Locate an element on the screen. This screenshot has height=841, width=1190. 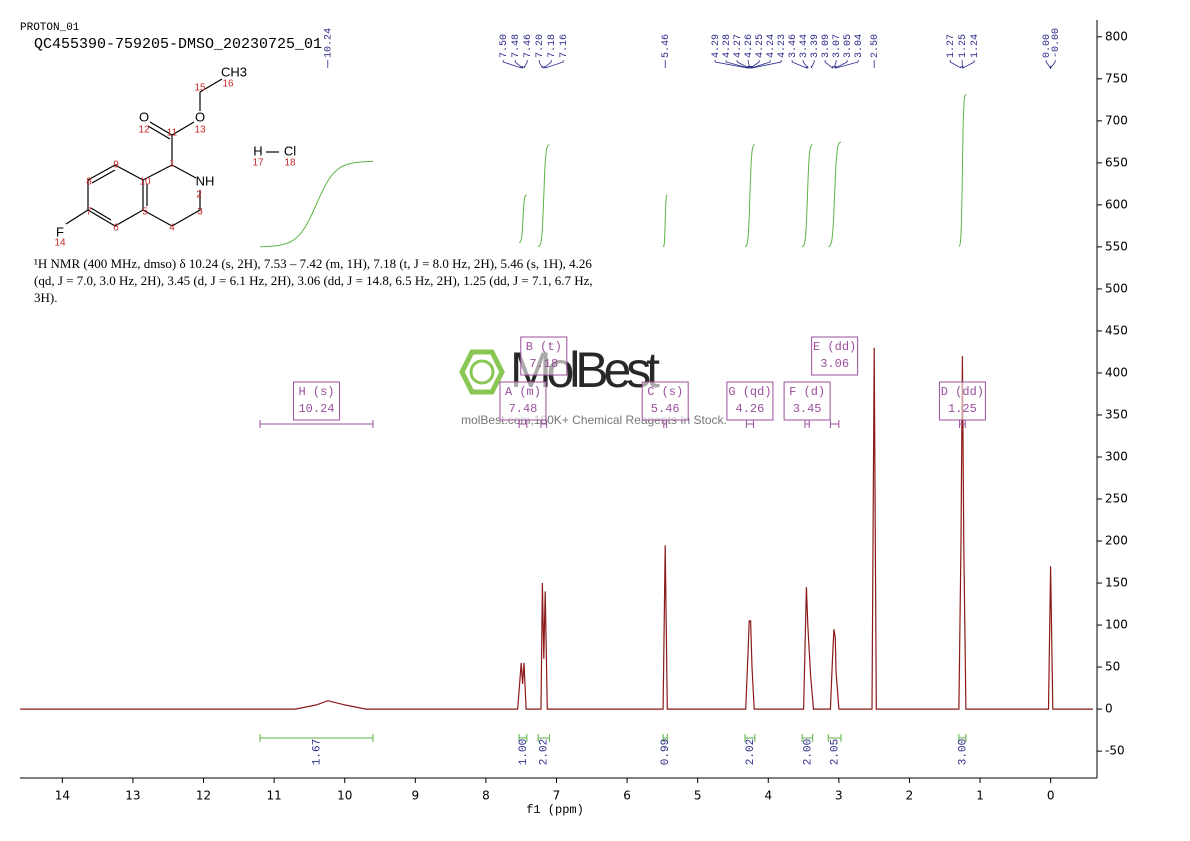
y-tick-label: 800 is located at coordinates (1116, 36).